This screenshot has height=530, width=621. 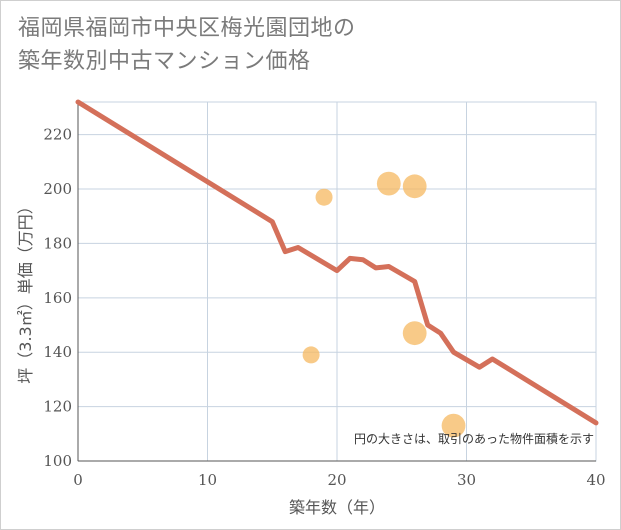 What do you see at coordinates (466, 480) in the screenshot?
I see `x-tick-30: 30` at bounding box center [466, 480].